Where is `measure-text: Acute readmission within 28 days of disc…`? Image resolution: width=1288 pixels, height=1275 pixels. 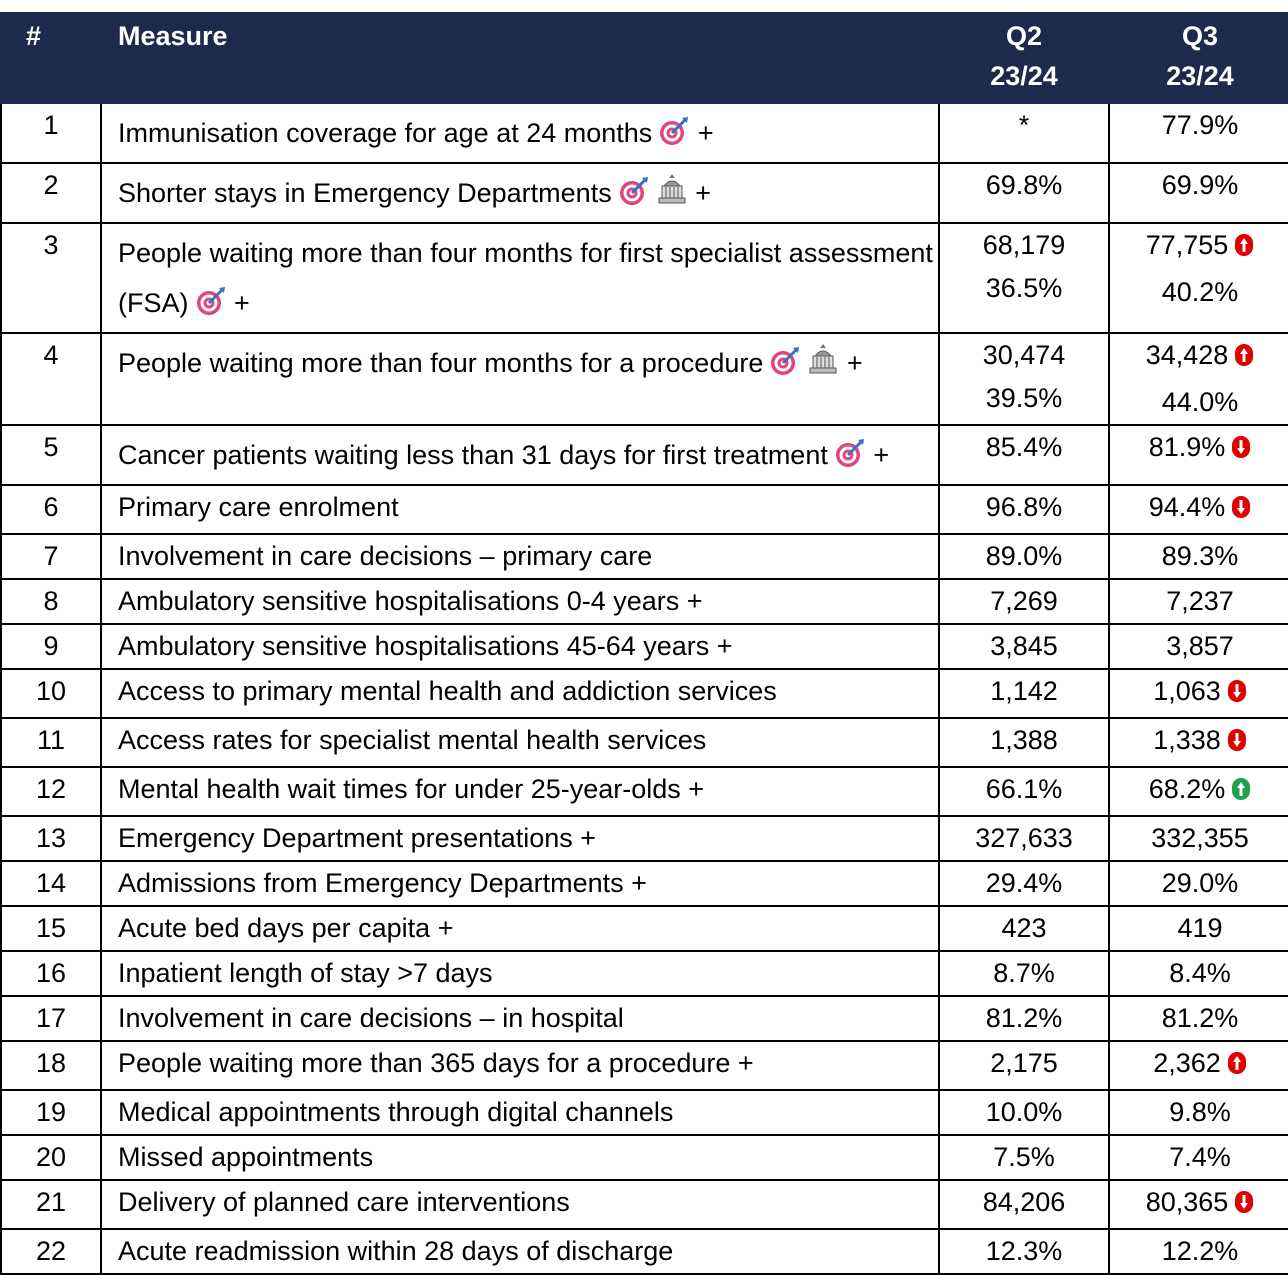
measure-text: Acute readmission within 28 days of disc… is located at coordinates (396, 1251).